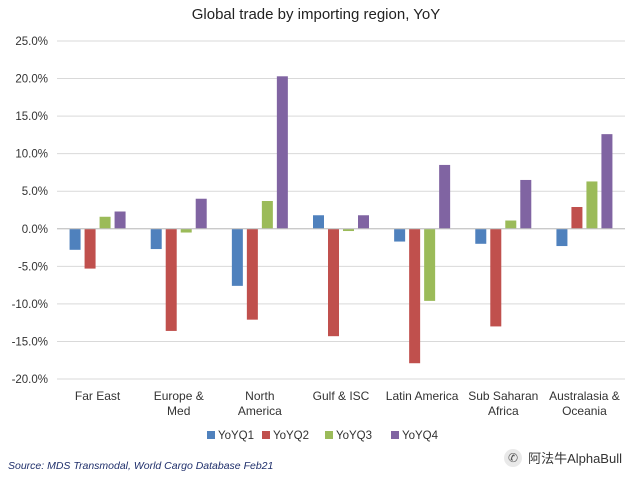 This screenshot has width=632, height=482. What do you see at coordinates (260, 411) in the screenshot?
I see `x-tick-label-line: America` at bounding box center [260, 411].